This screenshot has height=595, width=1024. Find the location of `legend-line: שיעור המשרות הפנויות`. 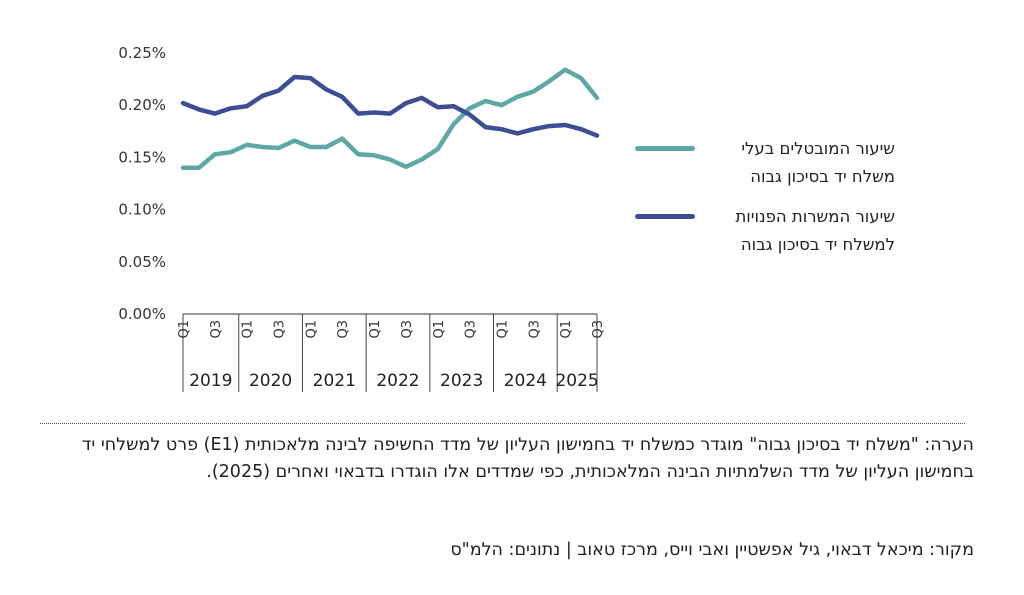

legend-line: שיעור המשרות הפנויות is located at coordinates (815, 216).